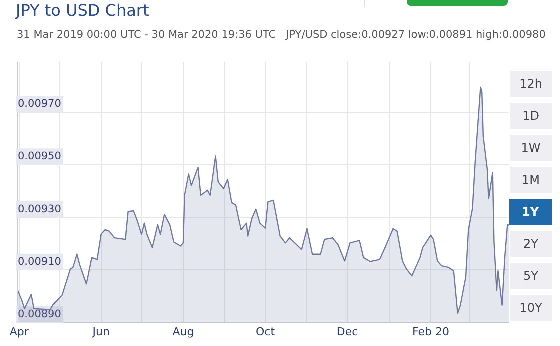  I want to click on y-tick-label: 0.00970, so click(40, 104).